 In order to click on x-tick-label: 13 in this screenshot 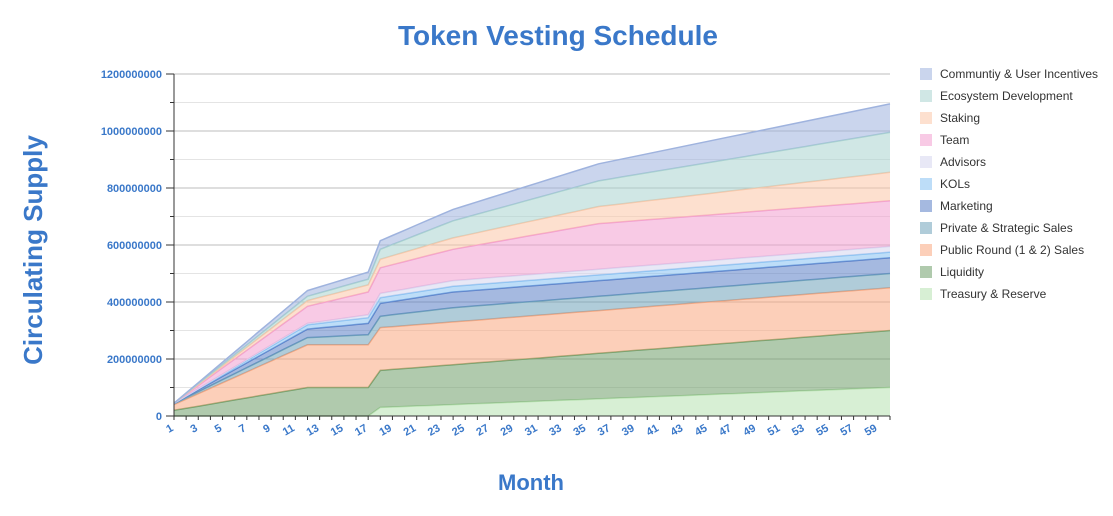, I will do `click(313, 430)`.